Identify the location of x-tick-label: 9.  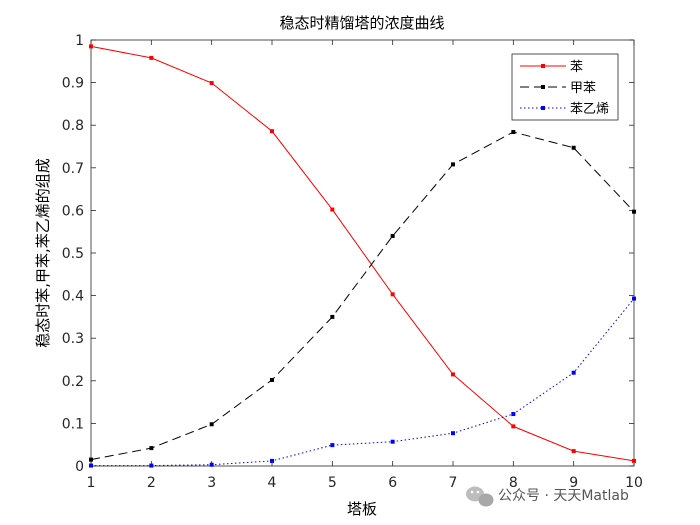
(573, 483).